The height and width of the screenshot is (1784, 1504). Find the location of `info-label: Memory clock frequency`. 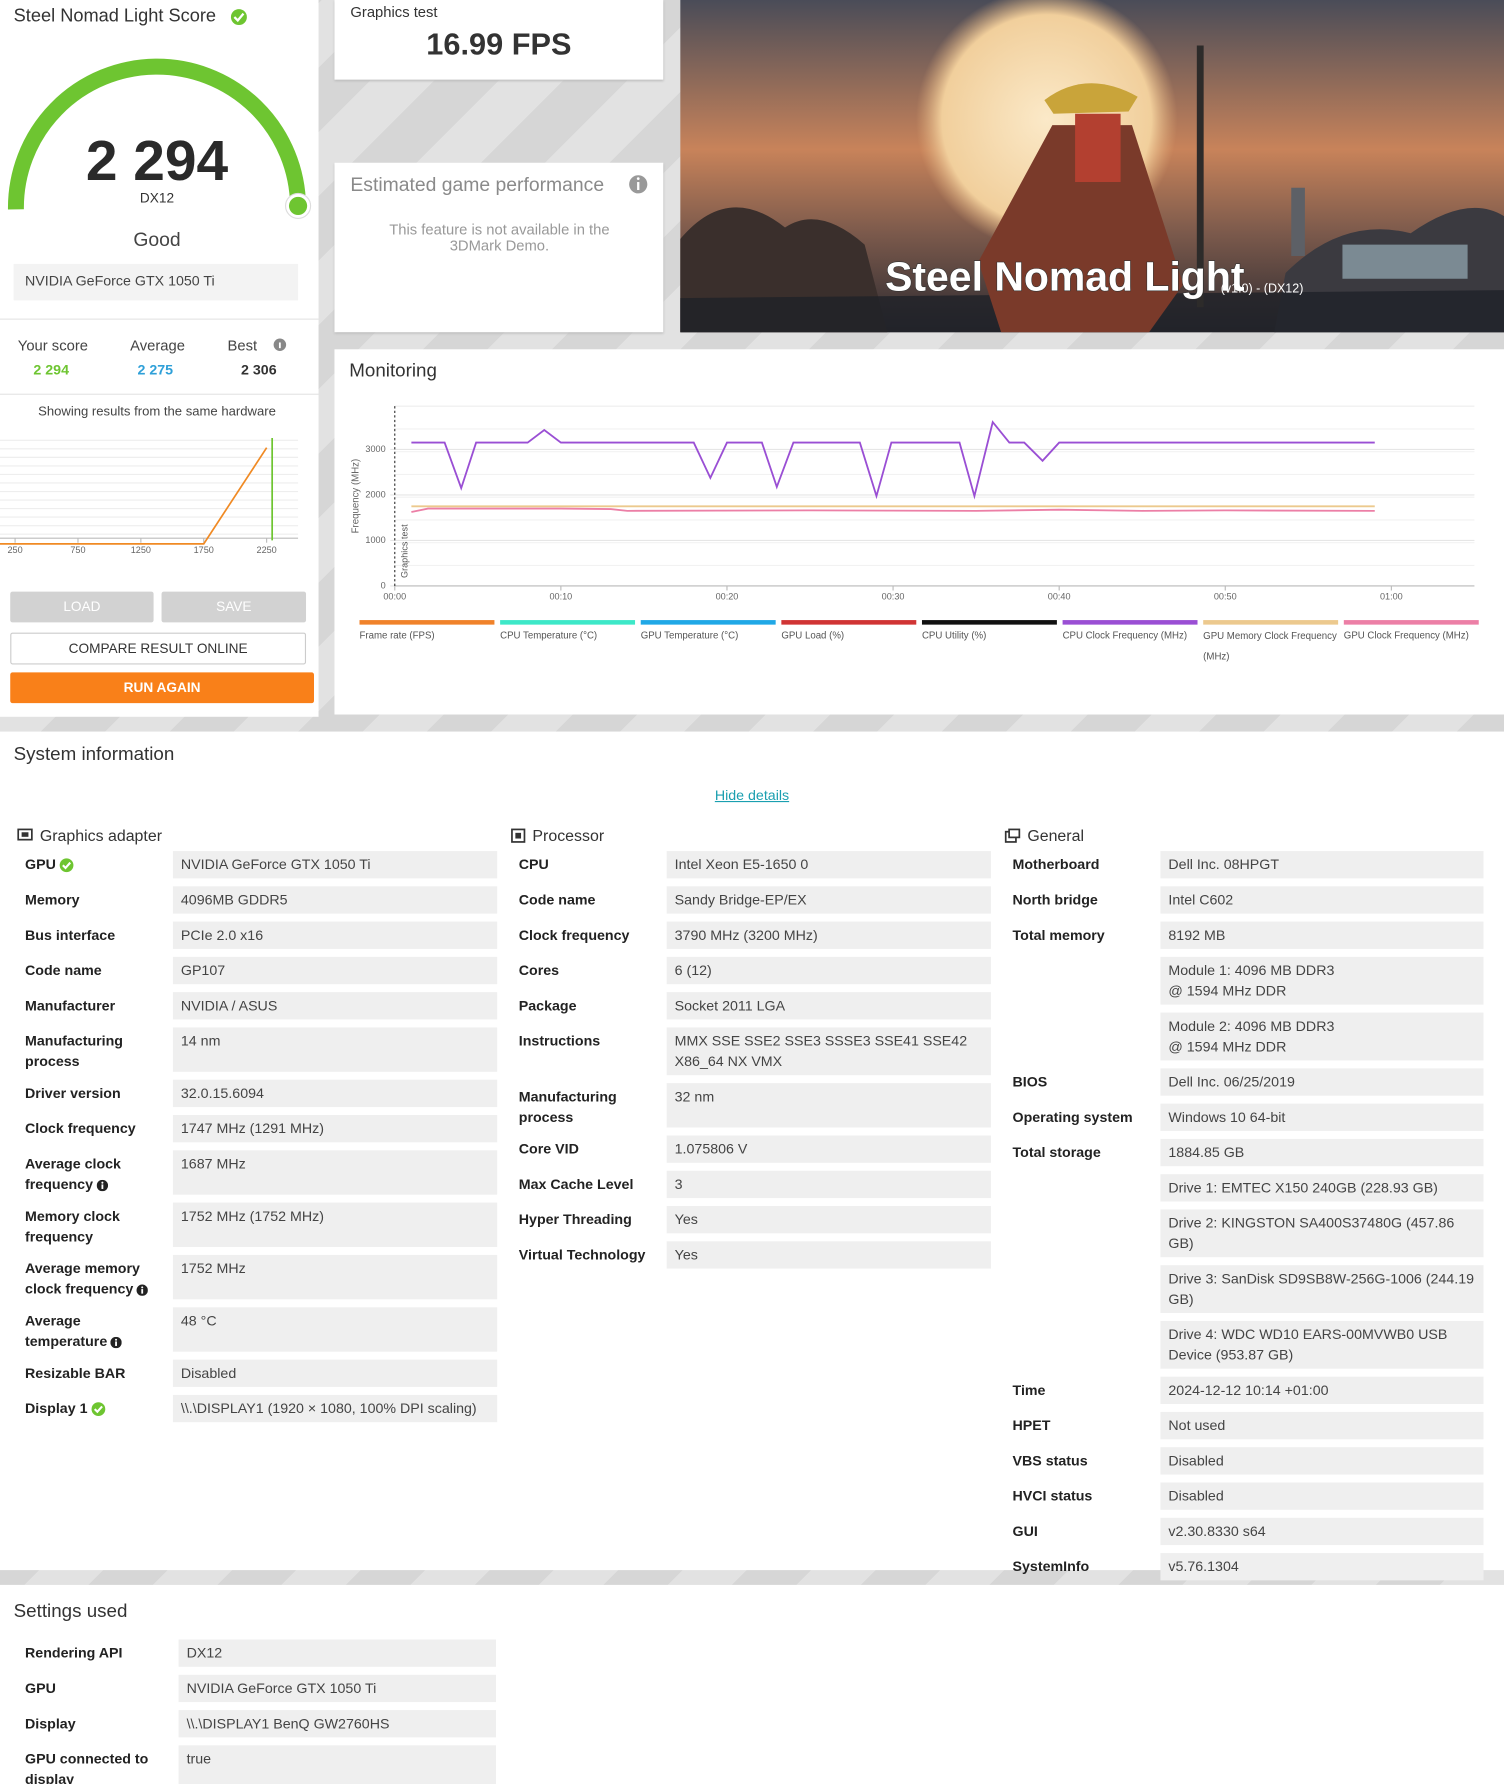

info-label: Memory clock frequency is located at coordinates (99, 1225).